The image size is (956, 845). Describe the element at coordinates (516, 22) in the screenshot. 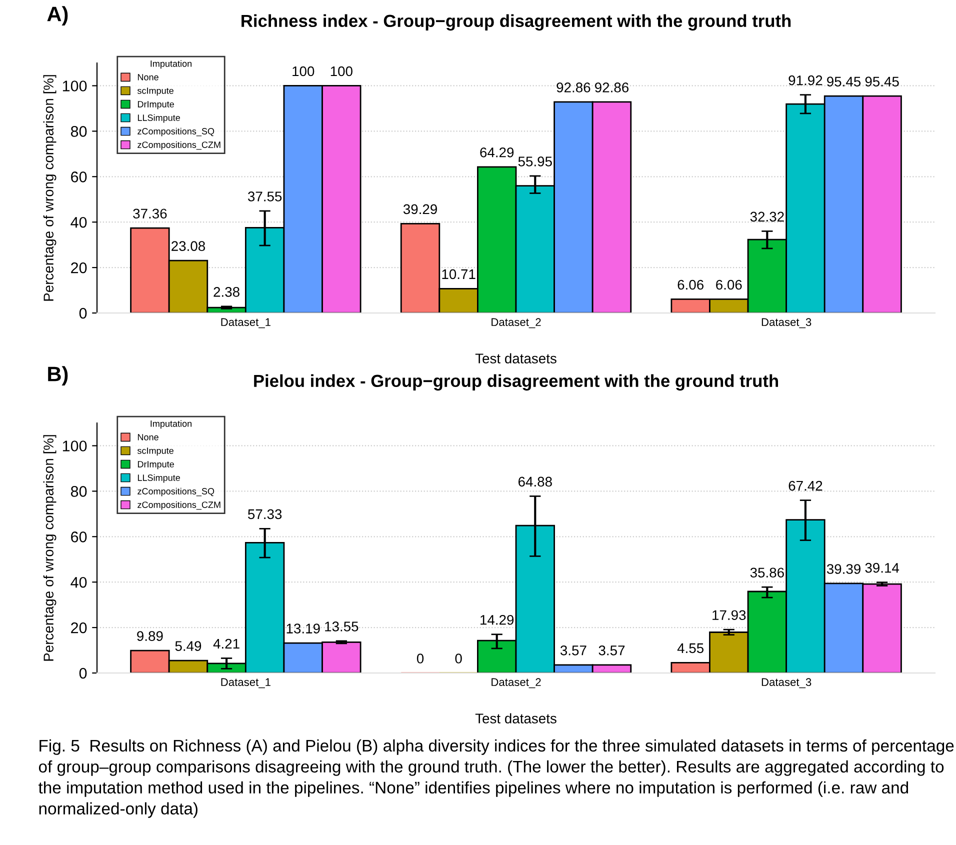

I see `chart-title: Richness index - Group−group disagreement with the ground truth` at that location.